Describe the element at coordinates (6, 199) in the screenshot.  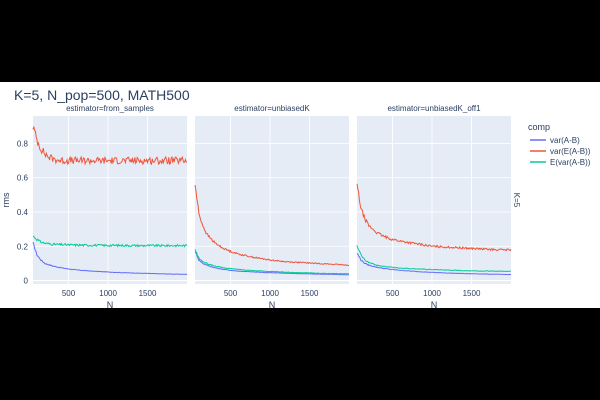
I see `y-axis-label: rms` at that location.